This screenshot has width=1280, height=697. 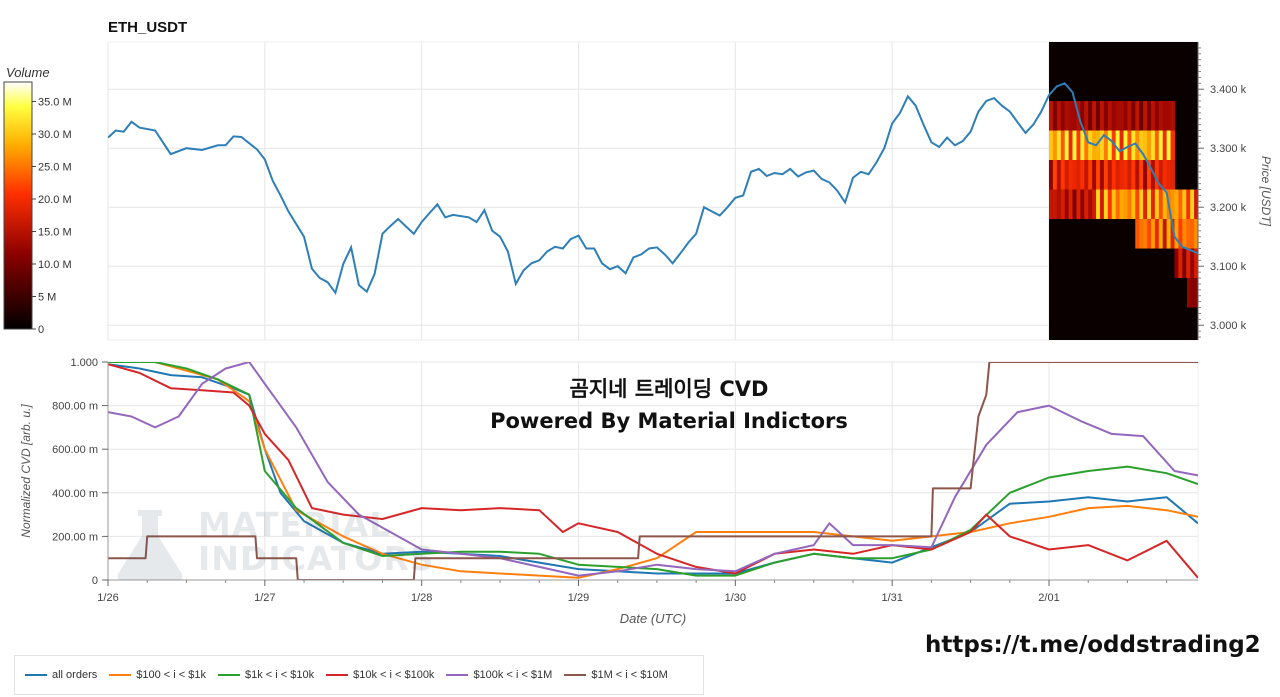 What do you see at coordinates (265, 675) in the screenshot?
I see `legend-item-2: $1k < i < $10k` at bounding box center [265, 675].